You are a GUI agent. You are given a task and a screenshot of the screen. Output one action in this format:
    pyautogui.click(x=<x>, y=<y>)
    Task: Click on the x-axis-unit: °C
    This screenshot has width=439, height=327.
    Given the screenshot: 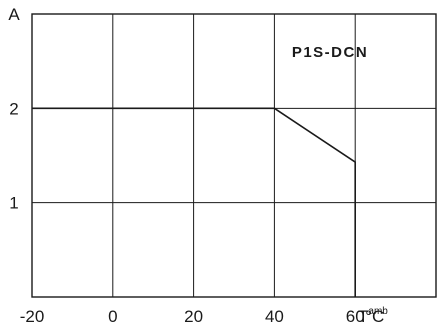 What is the action you would take?
    pyautogui.click(x=374, y=316)
    